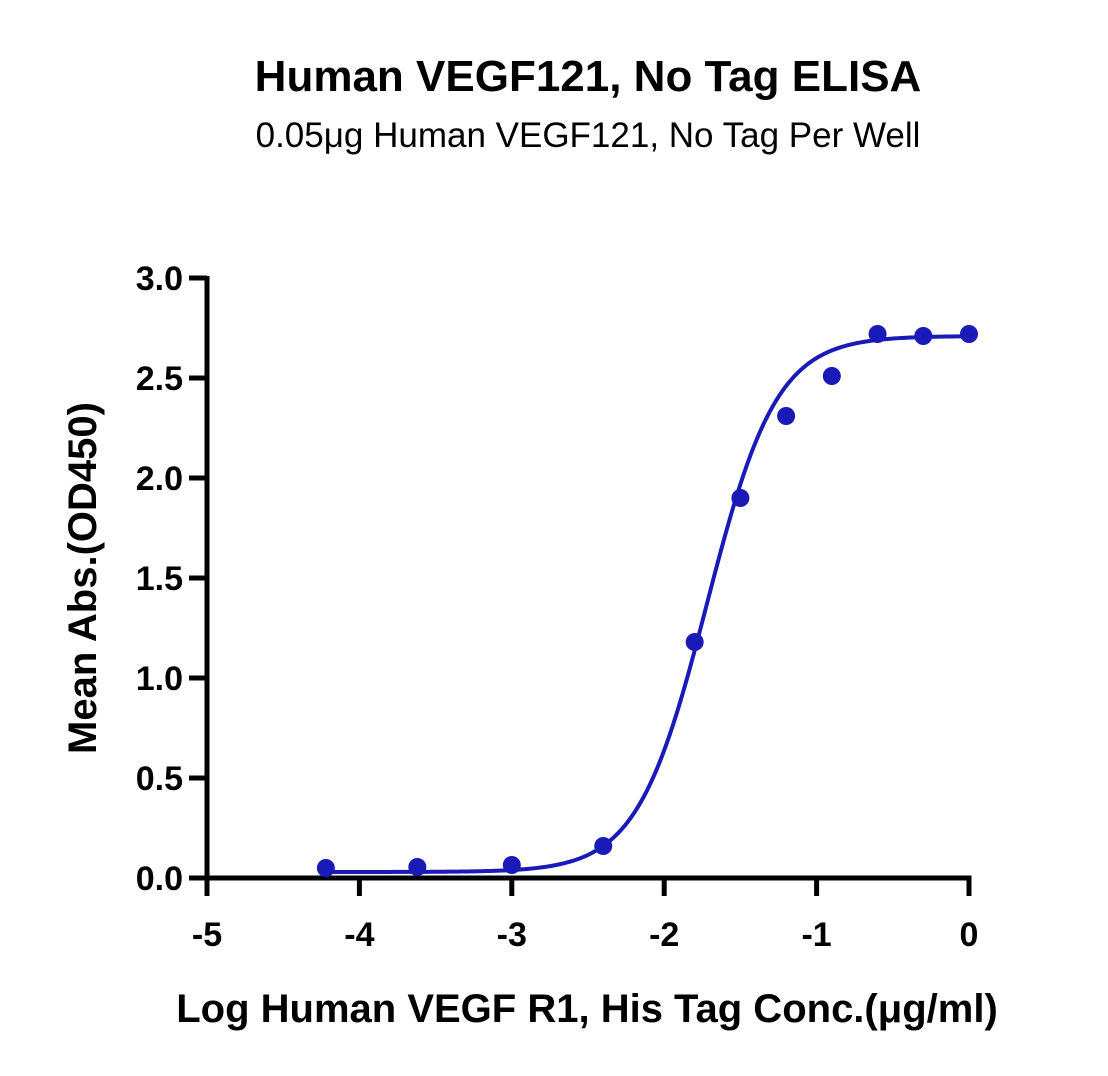  What do you see at coordinates (969, 935) in the screenshot?
I see `x-tick-label: 0` at bounding box center [969, 935].